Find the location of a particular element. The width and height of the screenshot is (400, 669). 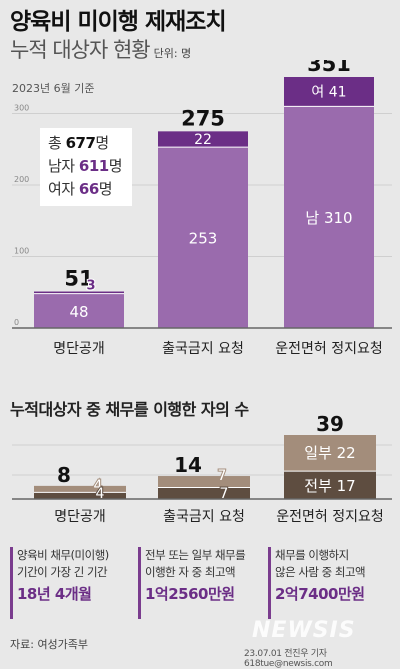

y-tick-label: 200 is located at coordinates (21, 179).